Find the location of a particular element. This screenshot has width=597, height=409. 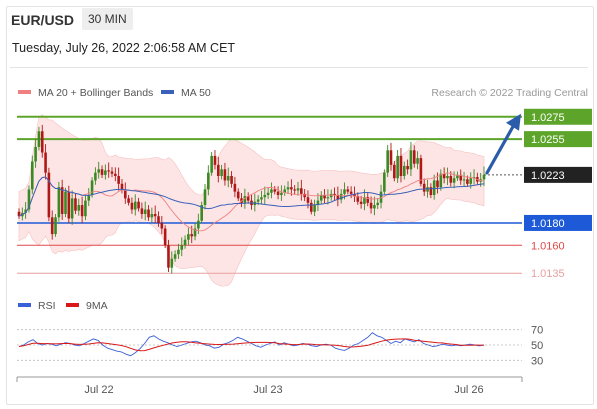

resistance-label: 1.0275 is located at coordinates (548, 118).